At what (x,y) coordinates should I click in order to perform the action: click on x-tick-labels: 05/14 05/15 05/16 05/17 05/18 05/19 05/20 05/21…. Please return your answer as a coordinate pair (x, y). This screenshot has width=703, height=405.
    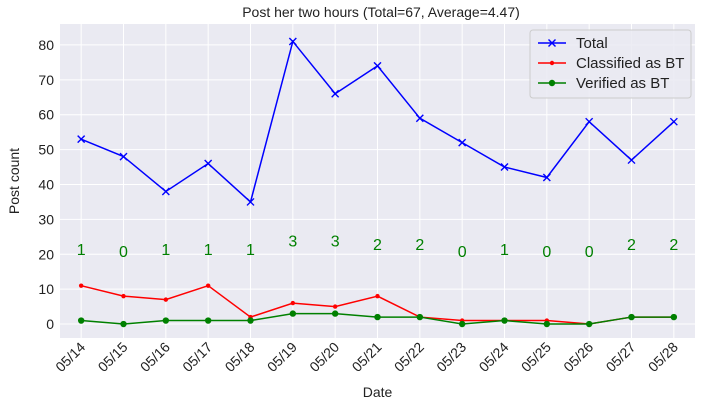
    Looking at the image, I should click on (366, 357).